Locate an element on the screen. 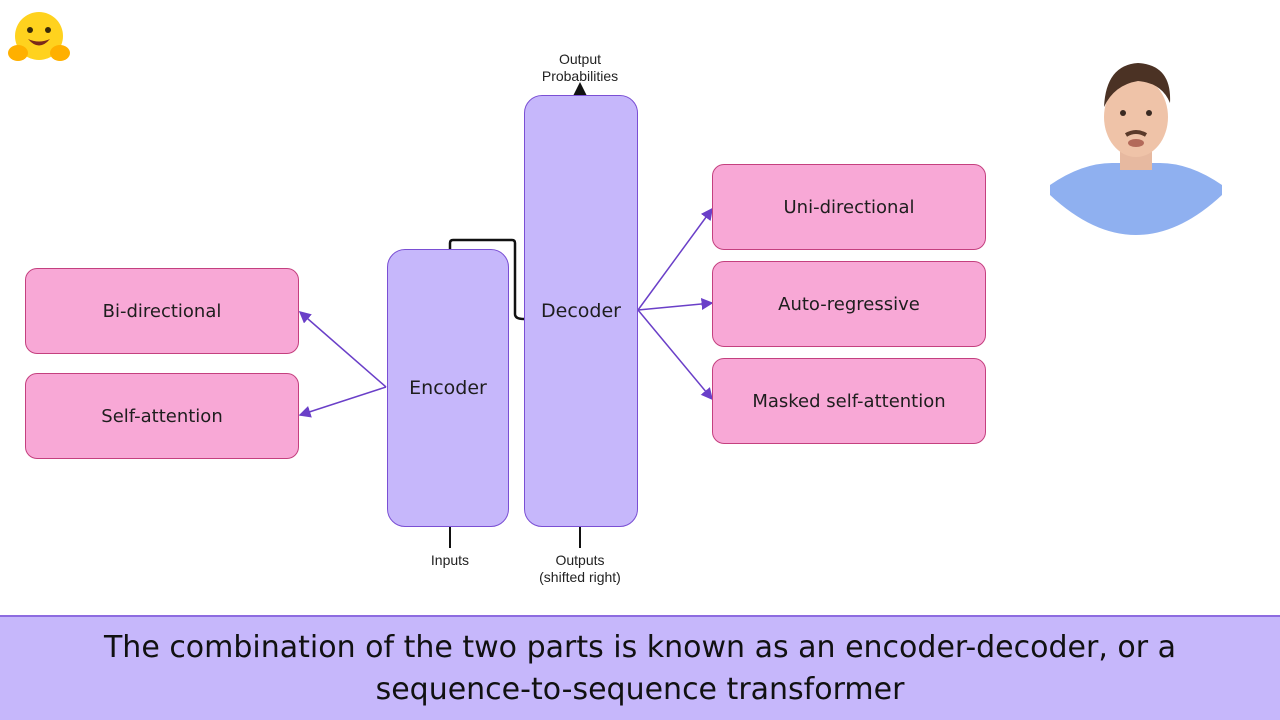  arrow-encoder-to-bidirectional is located at coordinates (342, 349).